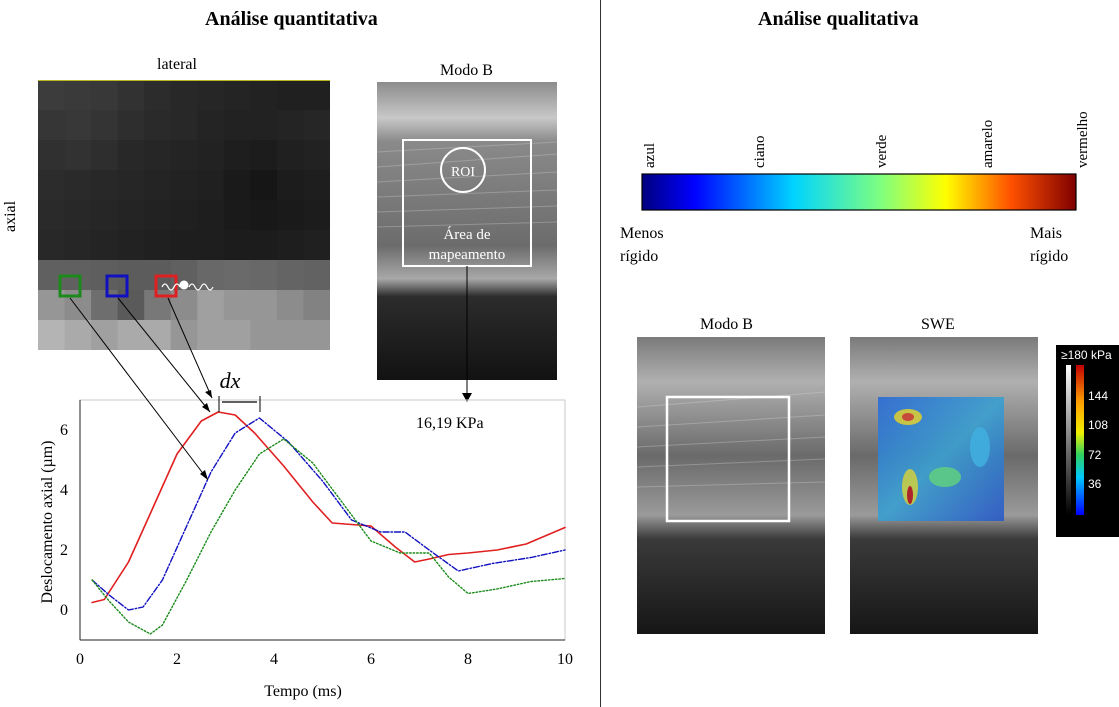  I want to click on swe-tick-36: 36, so click(1095, 484).